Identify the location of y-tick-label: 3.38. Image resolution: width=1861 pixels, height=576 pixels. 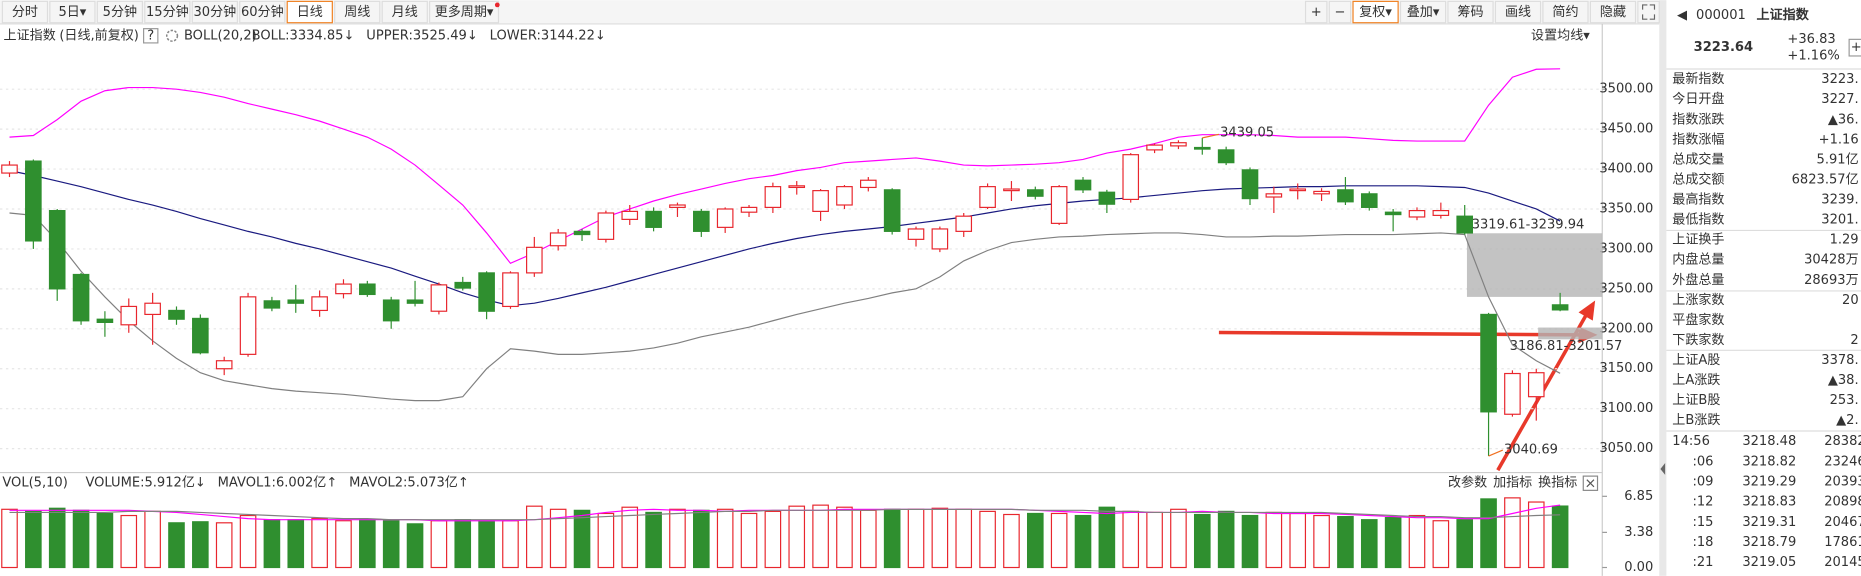
(1638, 532).